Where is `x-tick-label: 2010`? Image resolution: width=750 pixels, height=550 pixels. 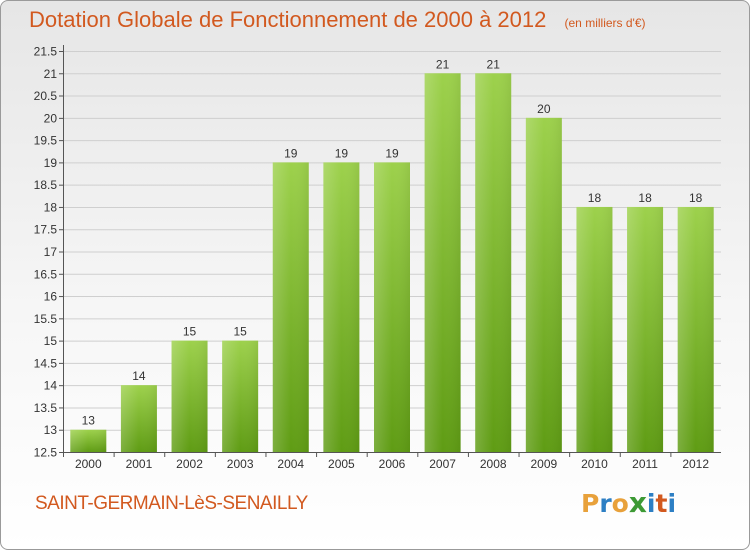 x-tick-label: 2010 is located at coordinates (594, 464).